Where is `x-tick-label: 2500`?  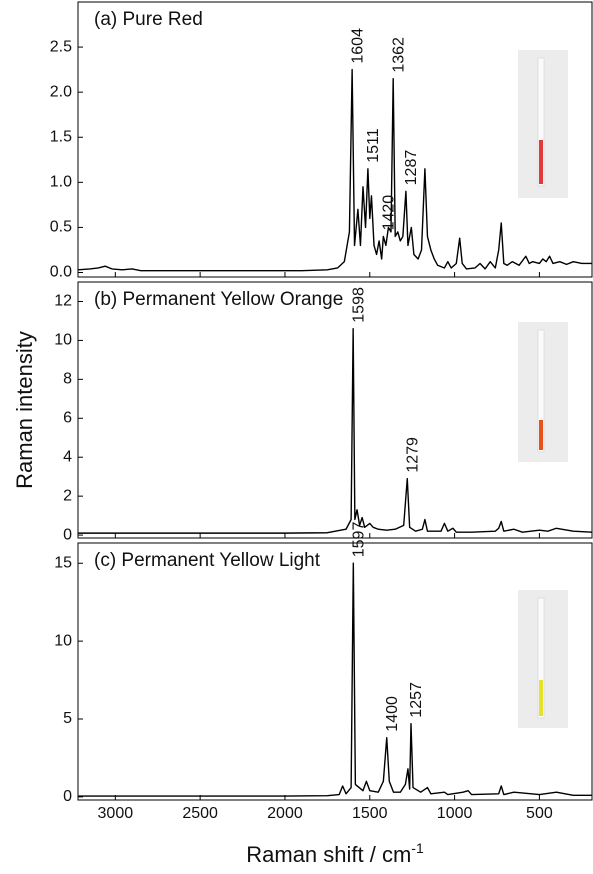
x-tick-label: 2500 is located at coordinates (200, 813).